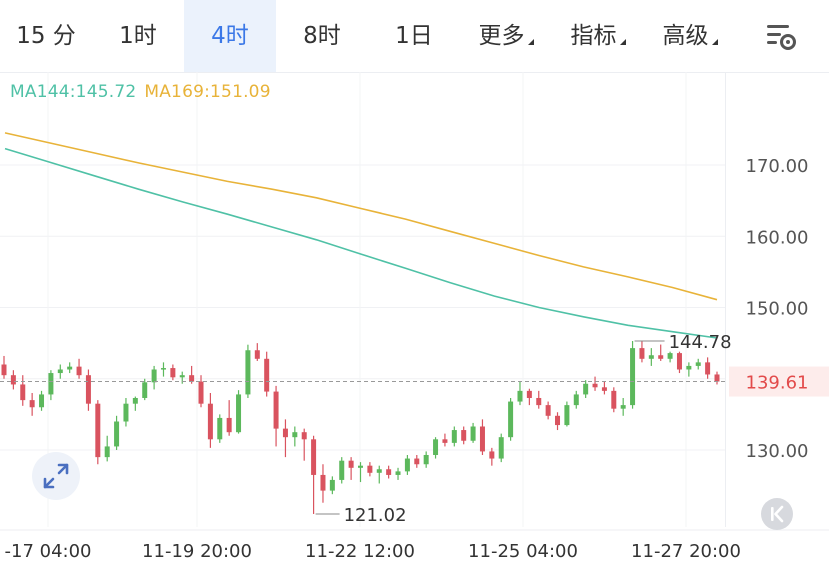  Describe the element at coordinates (777, 451) in the screenshot. I see `y-tick-label: 130.00` at that location.